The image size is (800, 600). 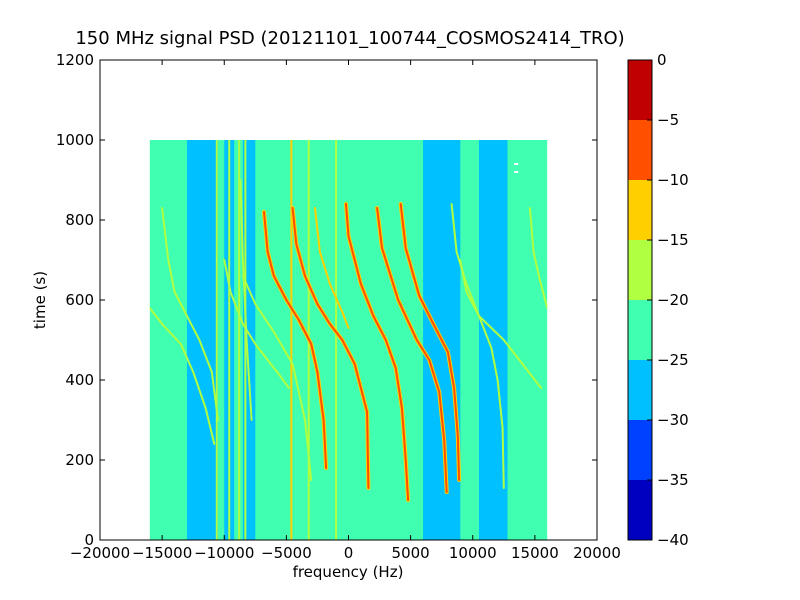 What do you see at coordinates (75, 140) in the screenshot?
I see `y-tick-label: 1000` at bounding box center [75, 140].